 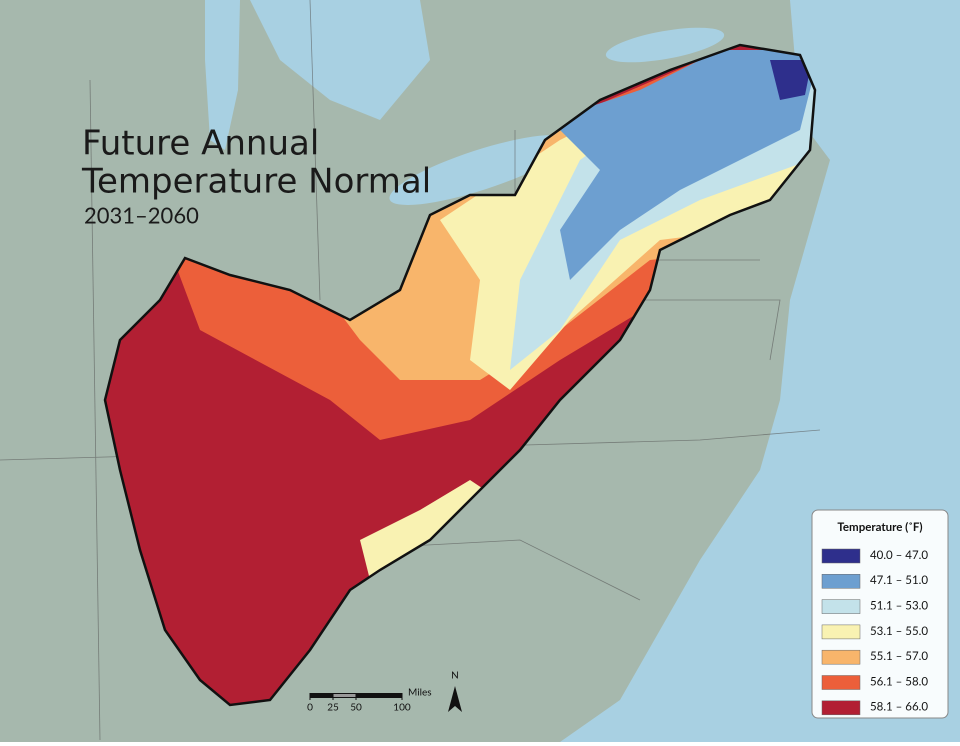 I want to click on scale-bar: Miles 0 25 50 100, so click(x=369, y=700).